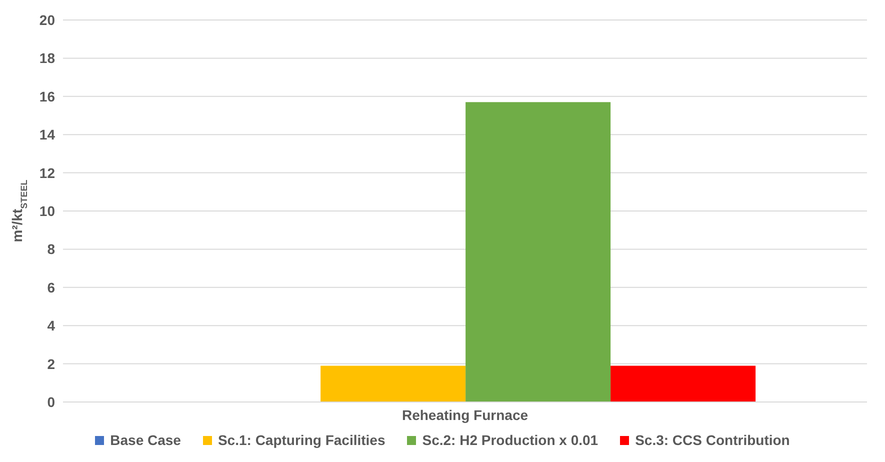 Image resolution: width=885 pixels, height=462 pixels. Describe the element at coordinates (302, 440) in the screenshot. I see `legend-label: Sc.1: Capturing Facilities` at that location.